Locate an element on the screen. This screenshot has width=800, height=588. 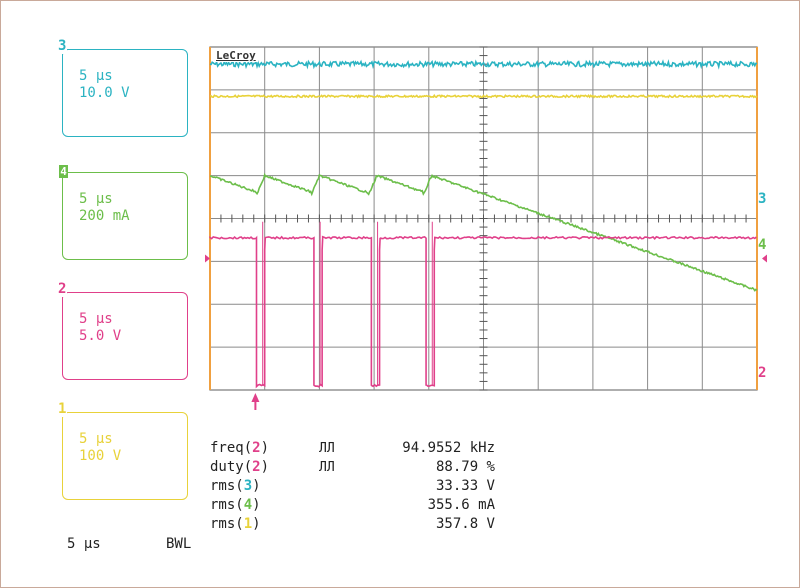
channel-4-level-marker: 4 is located at coordinates (762, 245).